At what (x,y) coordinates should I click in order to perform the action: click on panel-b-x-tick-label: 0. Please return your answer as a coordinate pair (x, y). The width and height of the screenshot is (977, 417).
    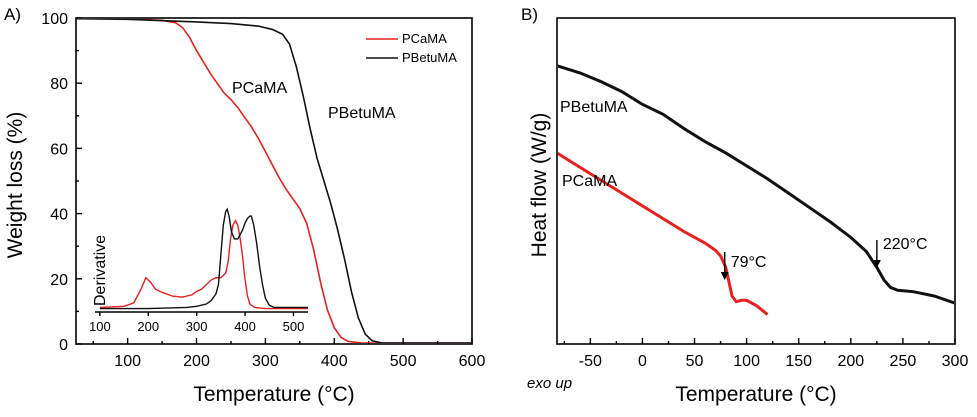
    Looking at the image, I should click on (642, 361).